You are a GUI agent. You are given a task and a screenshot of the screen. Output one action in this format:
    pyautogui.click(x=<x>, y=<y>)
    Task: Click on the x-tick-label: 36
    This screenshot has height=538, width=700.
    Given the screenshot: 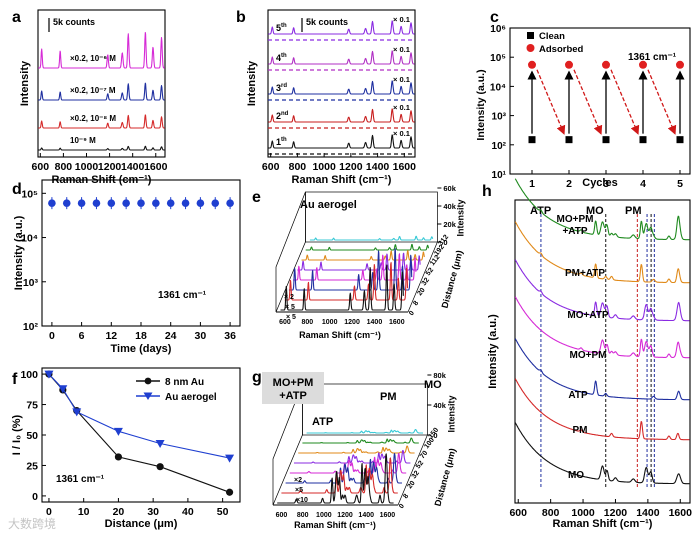 What is the action you would take?
    pyautogui.click(x=230, y=336)
    